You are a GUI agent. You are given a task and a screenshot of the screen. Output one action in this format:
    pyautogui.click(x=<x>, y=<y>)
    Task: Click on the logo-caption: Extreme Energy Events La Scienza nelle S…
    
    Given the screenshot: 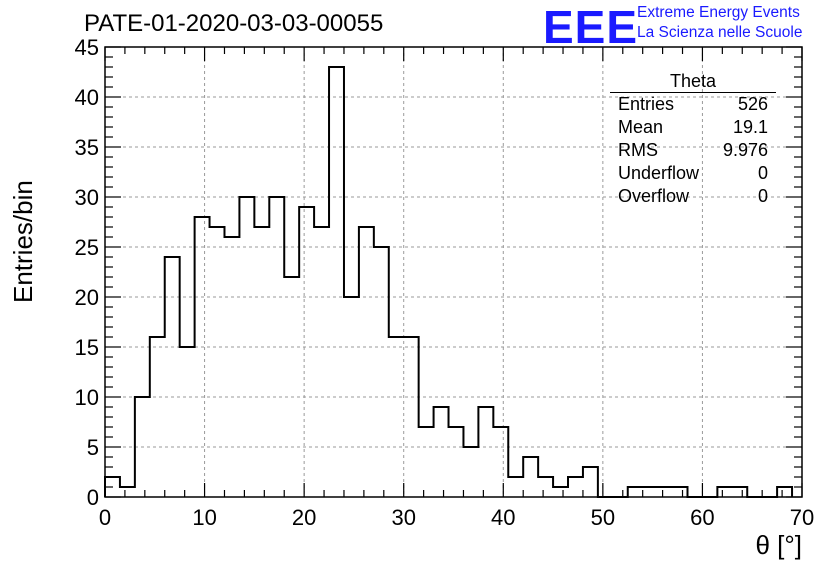 What is the action you would take?
    pyautogui.click(x=719, y=23)
    